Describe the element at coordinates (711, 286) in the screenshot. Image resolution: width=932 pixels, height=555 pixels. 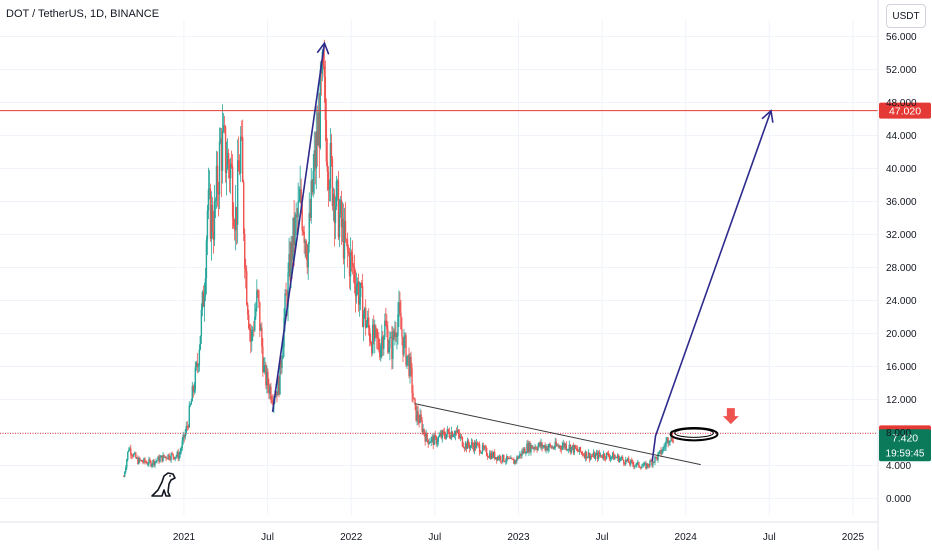
I see `target-arrow-line` at that location.